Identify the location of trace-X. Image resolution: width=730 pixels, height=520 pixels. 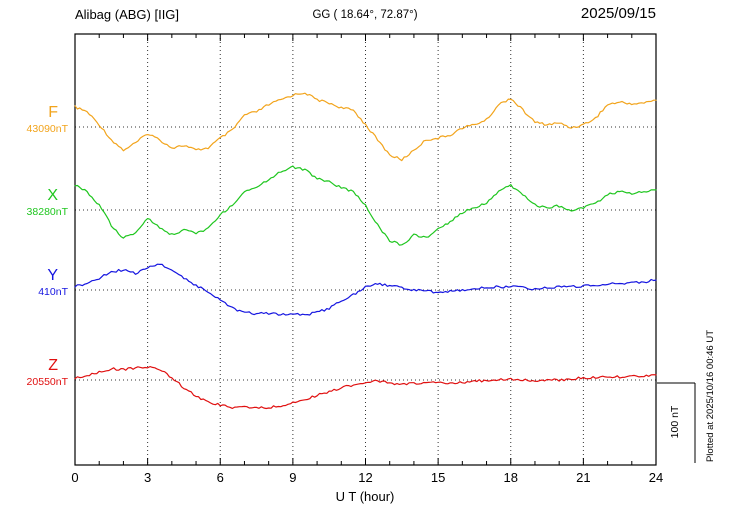
(365, 205).